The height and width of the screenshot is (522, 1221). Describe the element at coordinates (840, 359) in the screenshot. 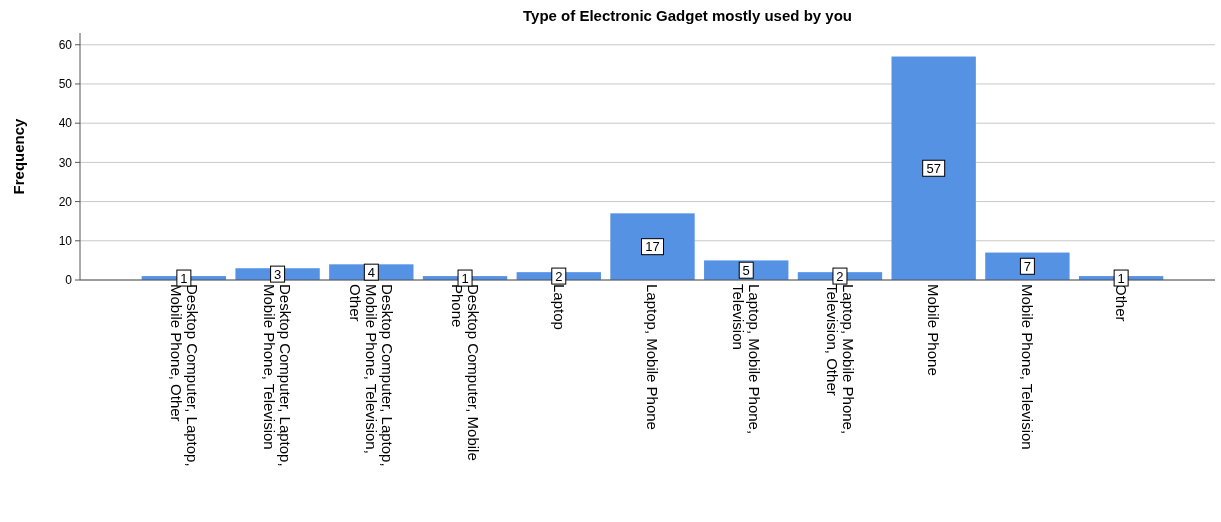

I see `x-tick-label: Laptop, Mobile Phone, Television, Other` at that location.